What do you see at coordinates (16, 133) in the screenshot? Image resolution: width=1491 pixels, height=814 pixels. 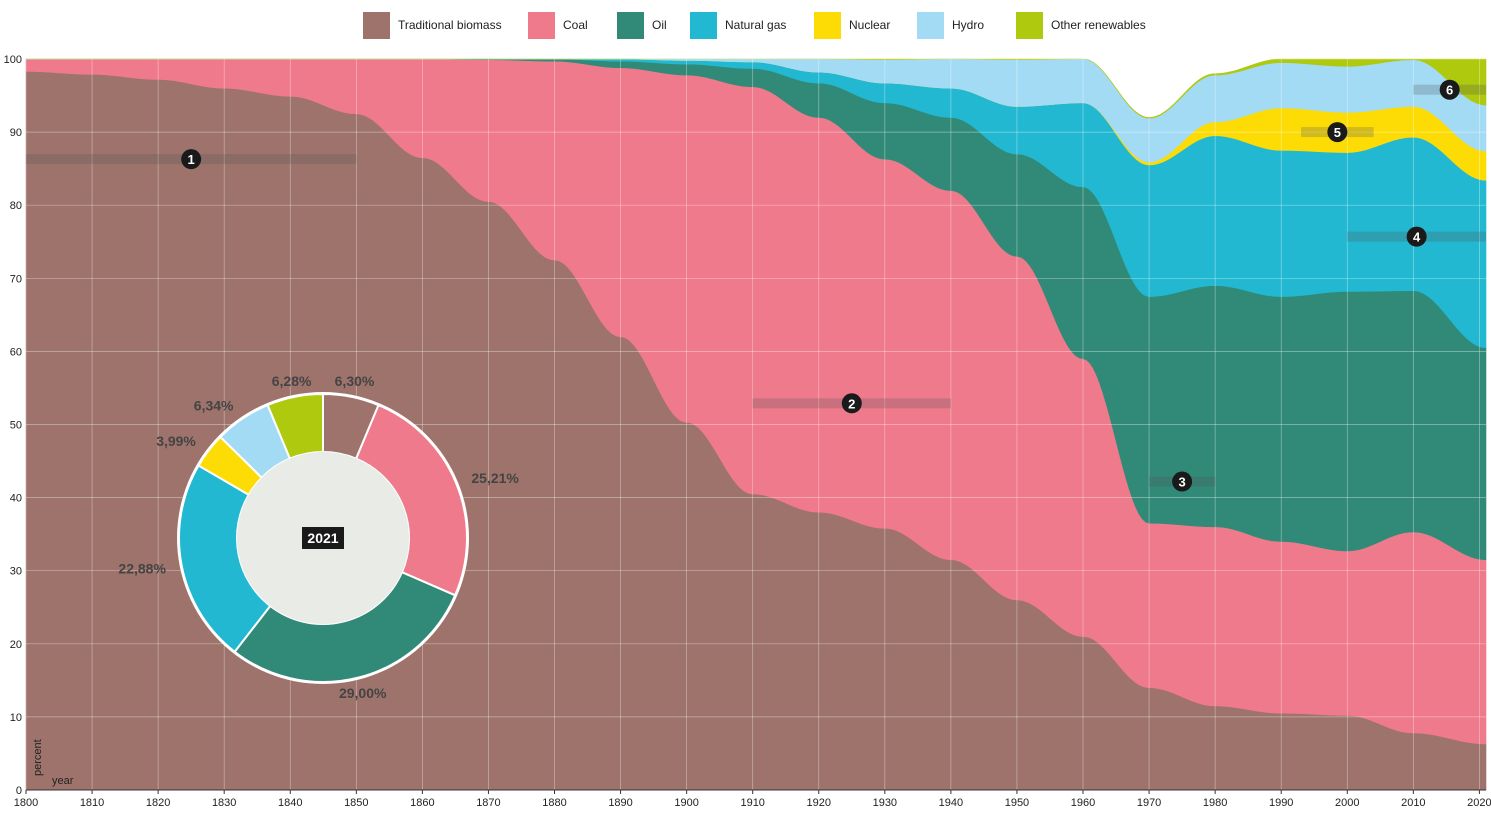 I see `y-tick-label: 90` at bounding box center [16, 133].